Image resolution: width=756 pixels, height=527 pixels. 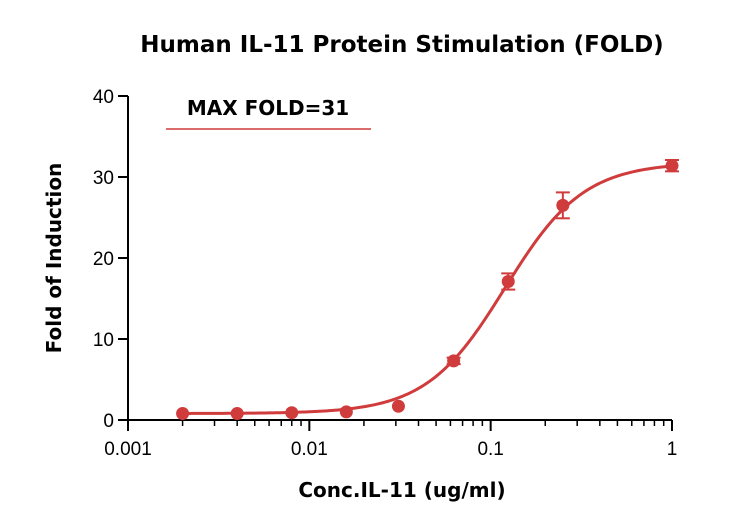 I want to click on legend: MAX FOLD=31, so click(x=268, y=113).